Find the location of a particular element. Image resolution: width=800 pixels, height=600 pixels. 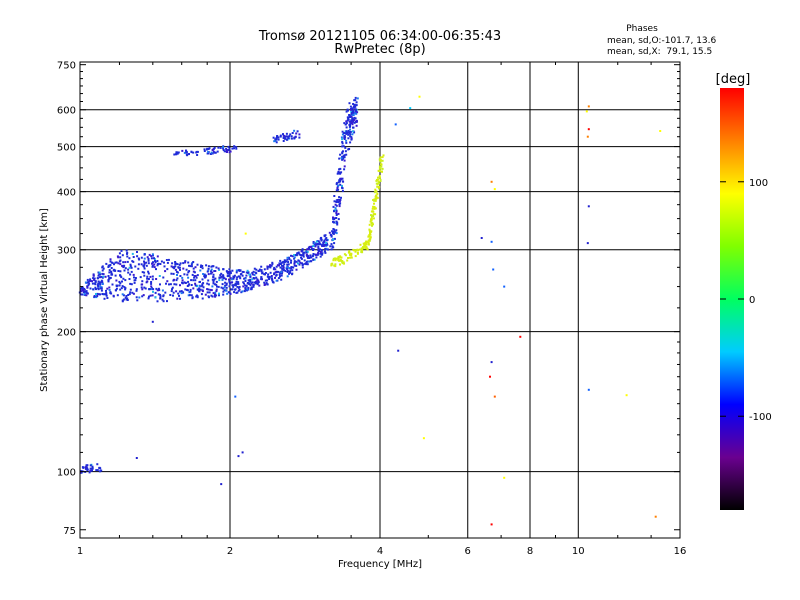

x-tick-label: 1 is located at coordinates (80, 551).